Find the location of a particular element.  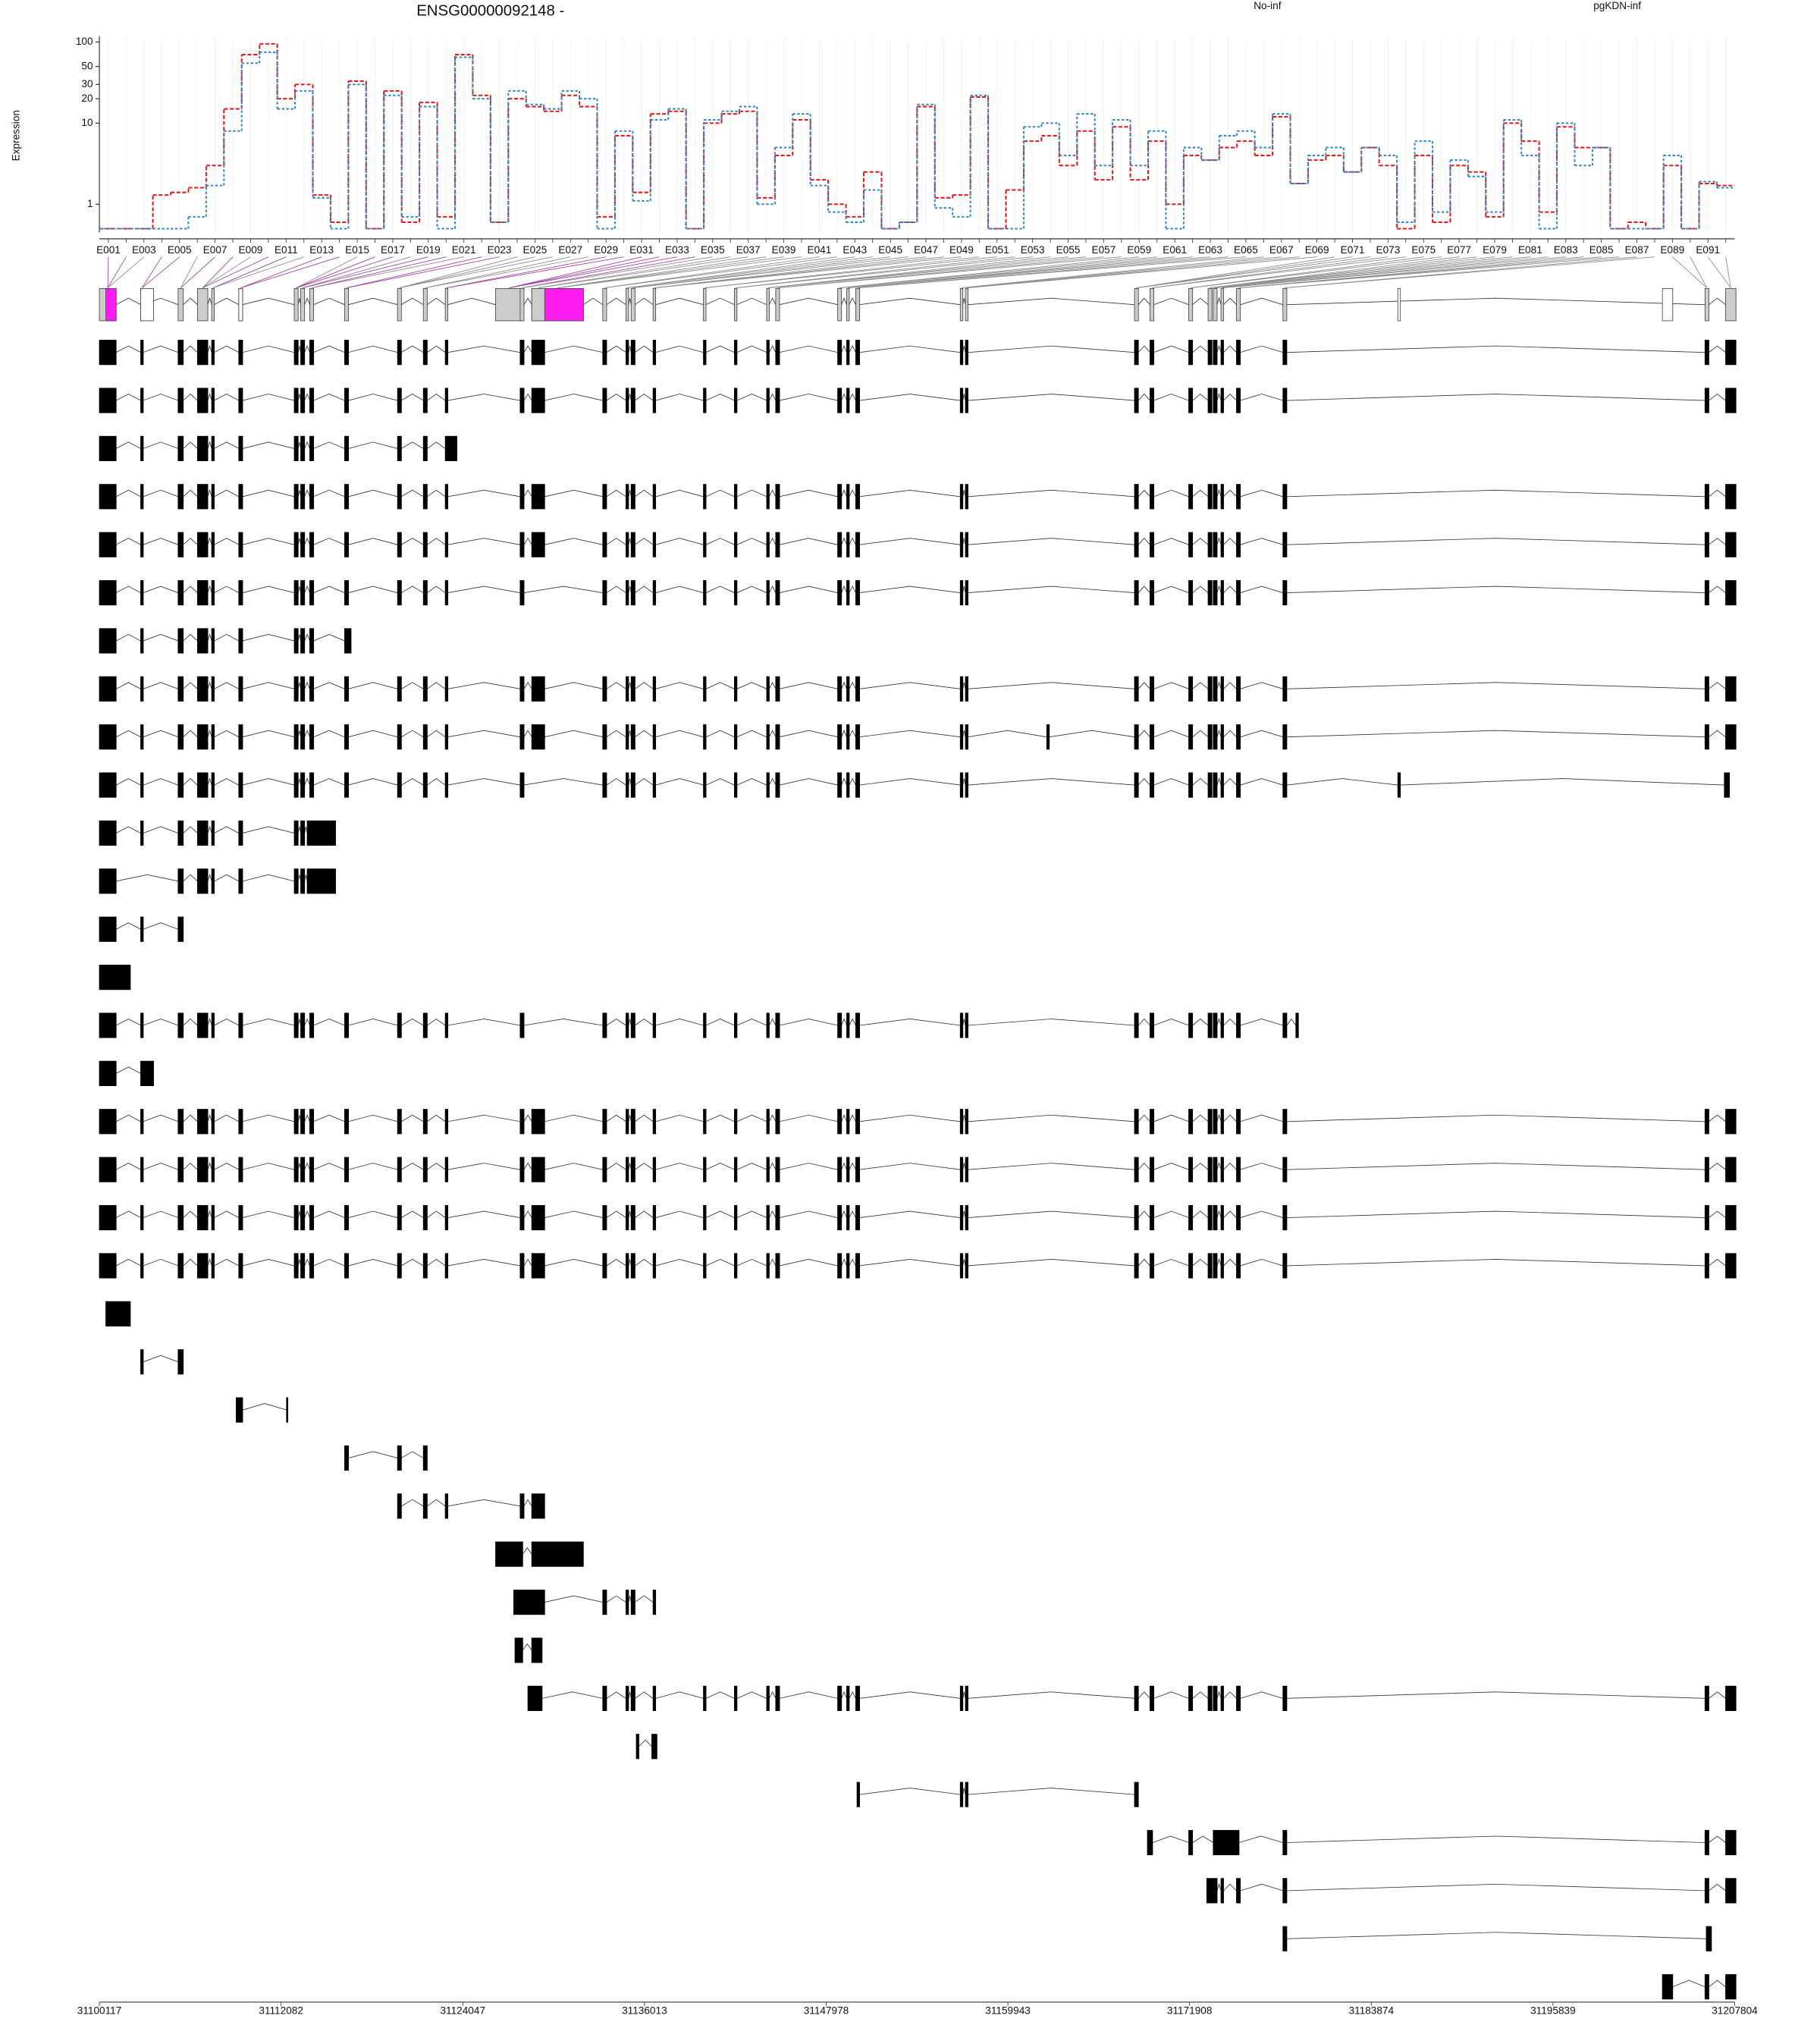

y-tick-label: 30 is located at coordinates (87, 83).